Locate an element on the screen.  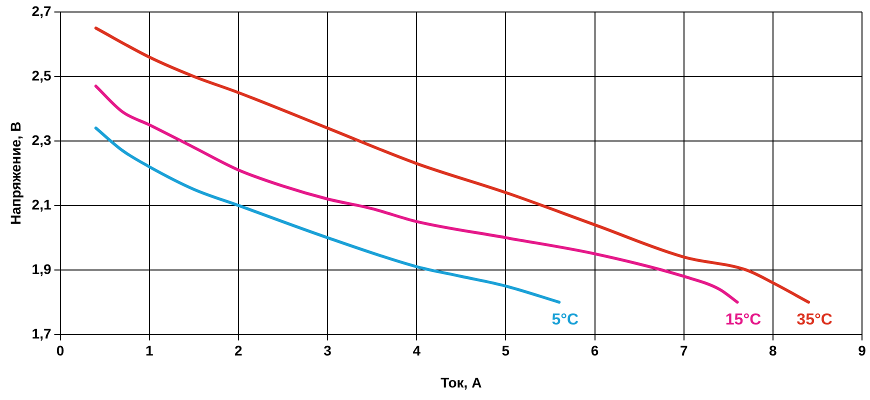
x-tick-label: 5 is located at coordinates (506, 350).